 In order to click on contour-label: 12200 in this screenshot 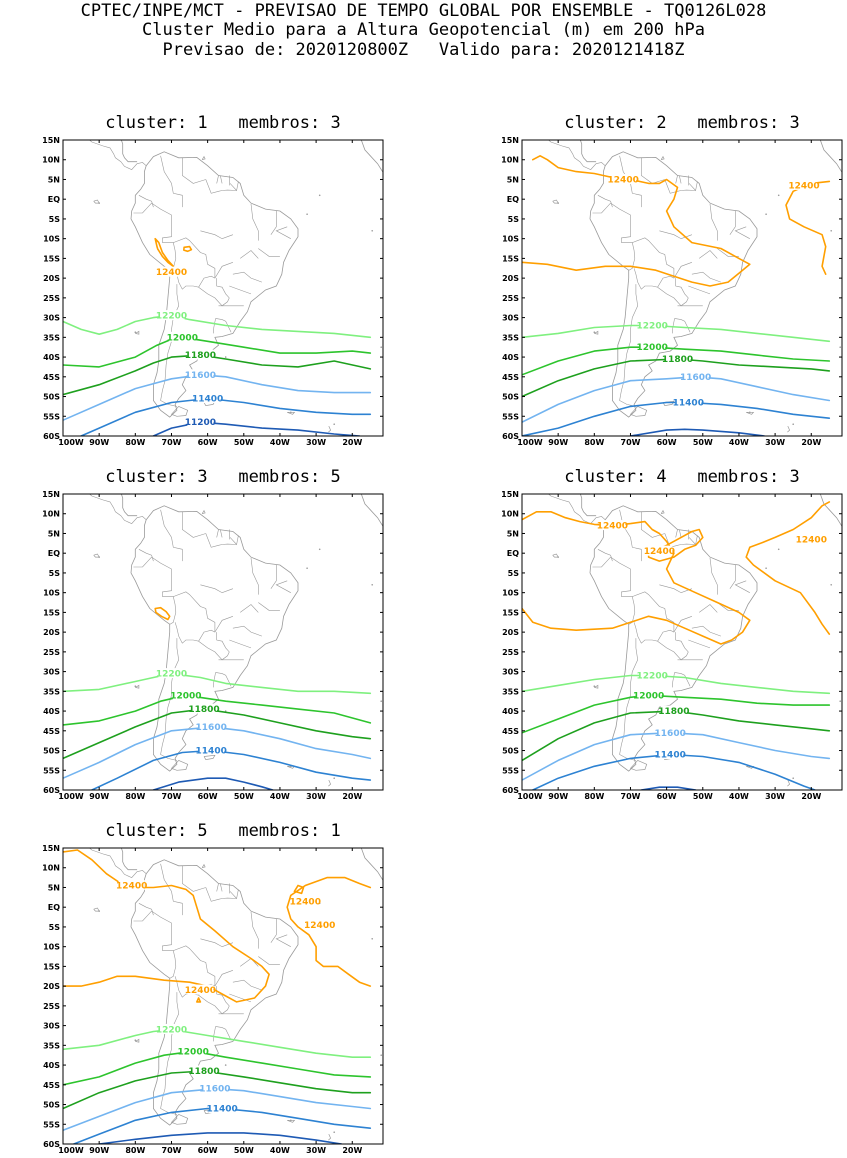, I will do `click(652, 677)`.